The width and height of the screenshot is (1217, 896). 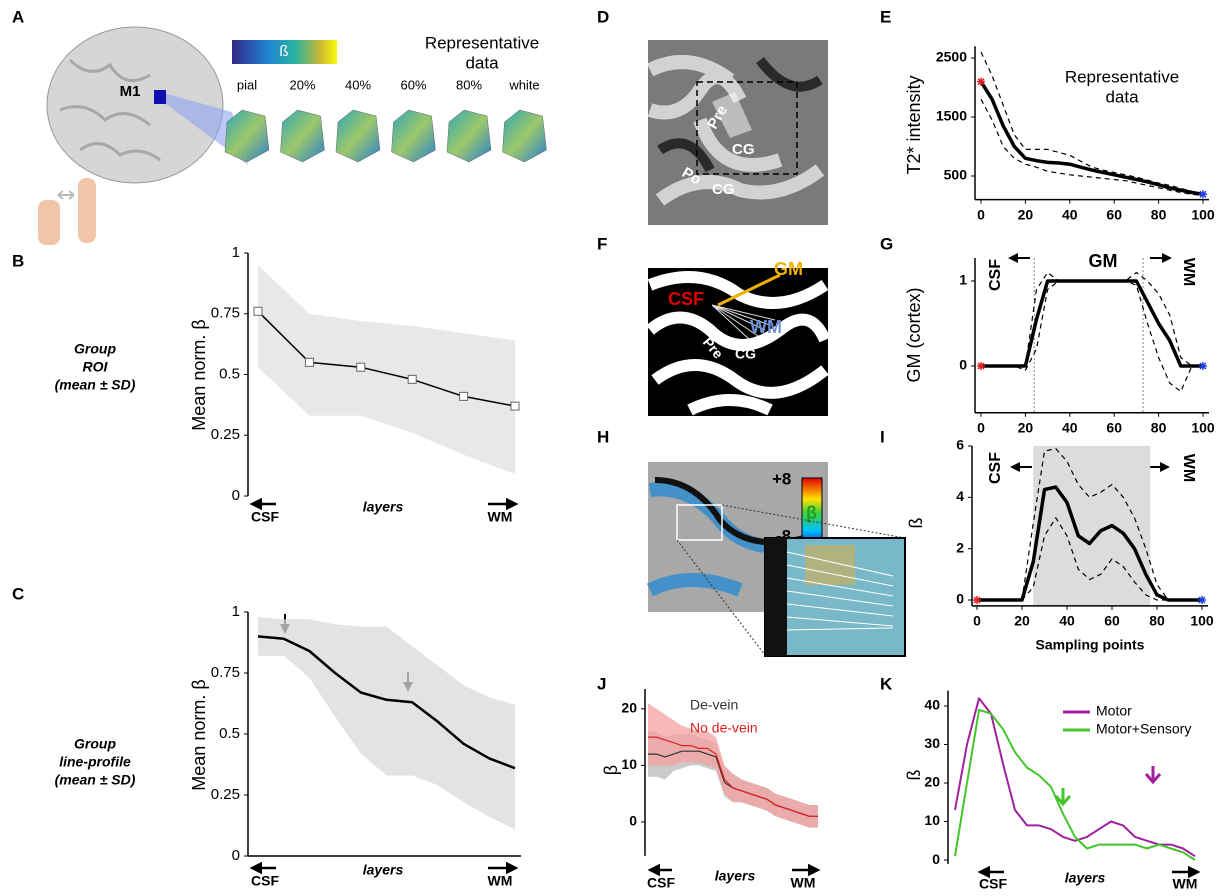 I want to click on panel-label: B, so click(x=18, y=260).